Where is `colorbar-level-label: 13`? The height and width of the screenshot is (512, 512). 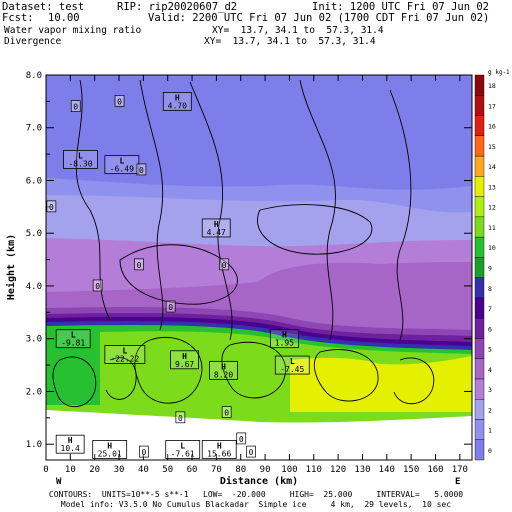
colorbar-level-label: 13 is located at coordinates (492, 187).